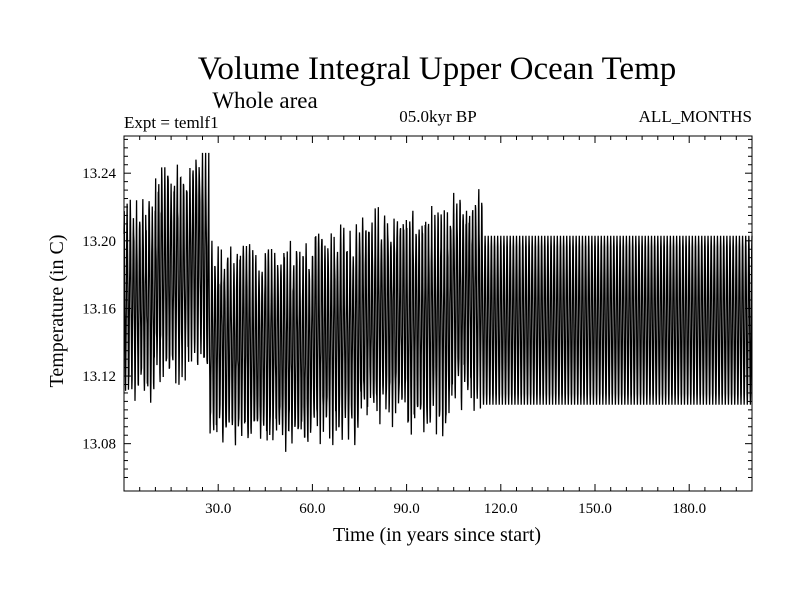  Describe the element at coordinates (99, 309) in the screenshot. I see `y-tick-label: 13.16` at that location.